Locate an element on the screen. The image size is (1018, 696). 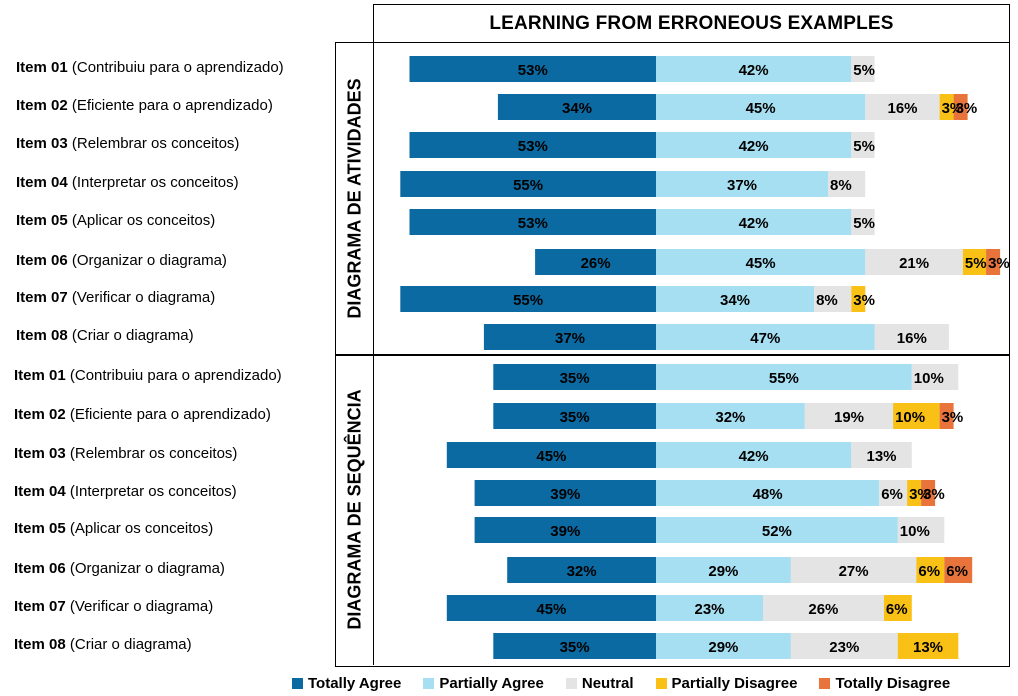
bar-value-label: 47% is located at coordinates (765, 338).